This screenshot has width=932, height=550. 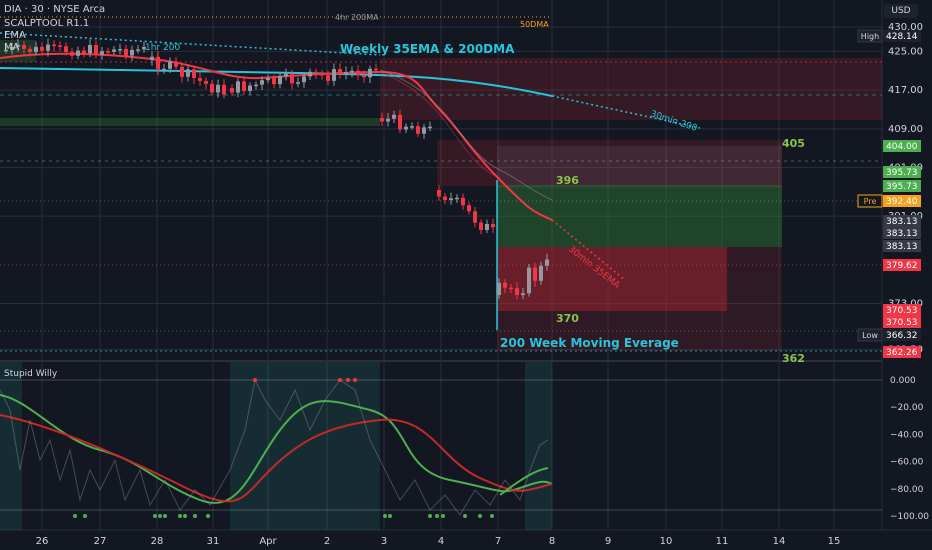 I want to click on x-tick-label: 26, so click(x=42, y=541).